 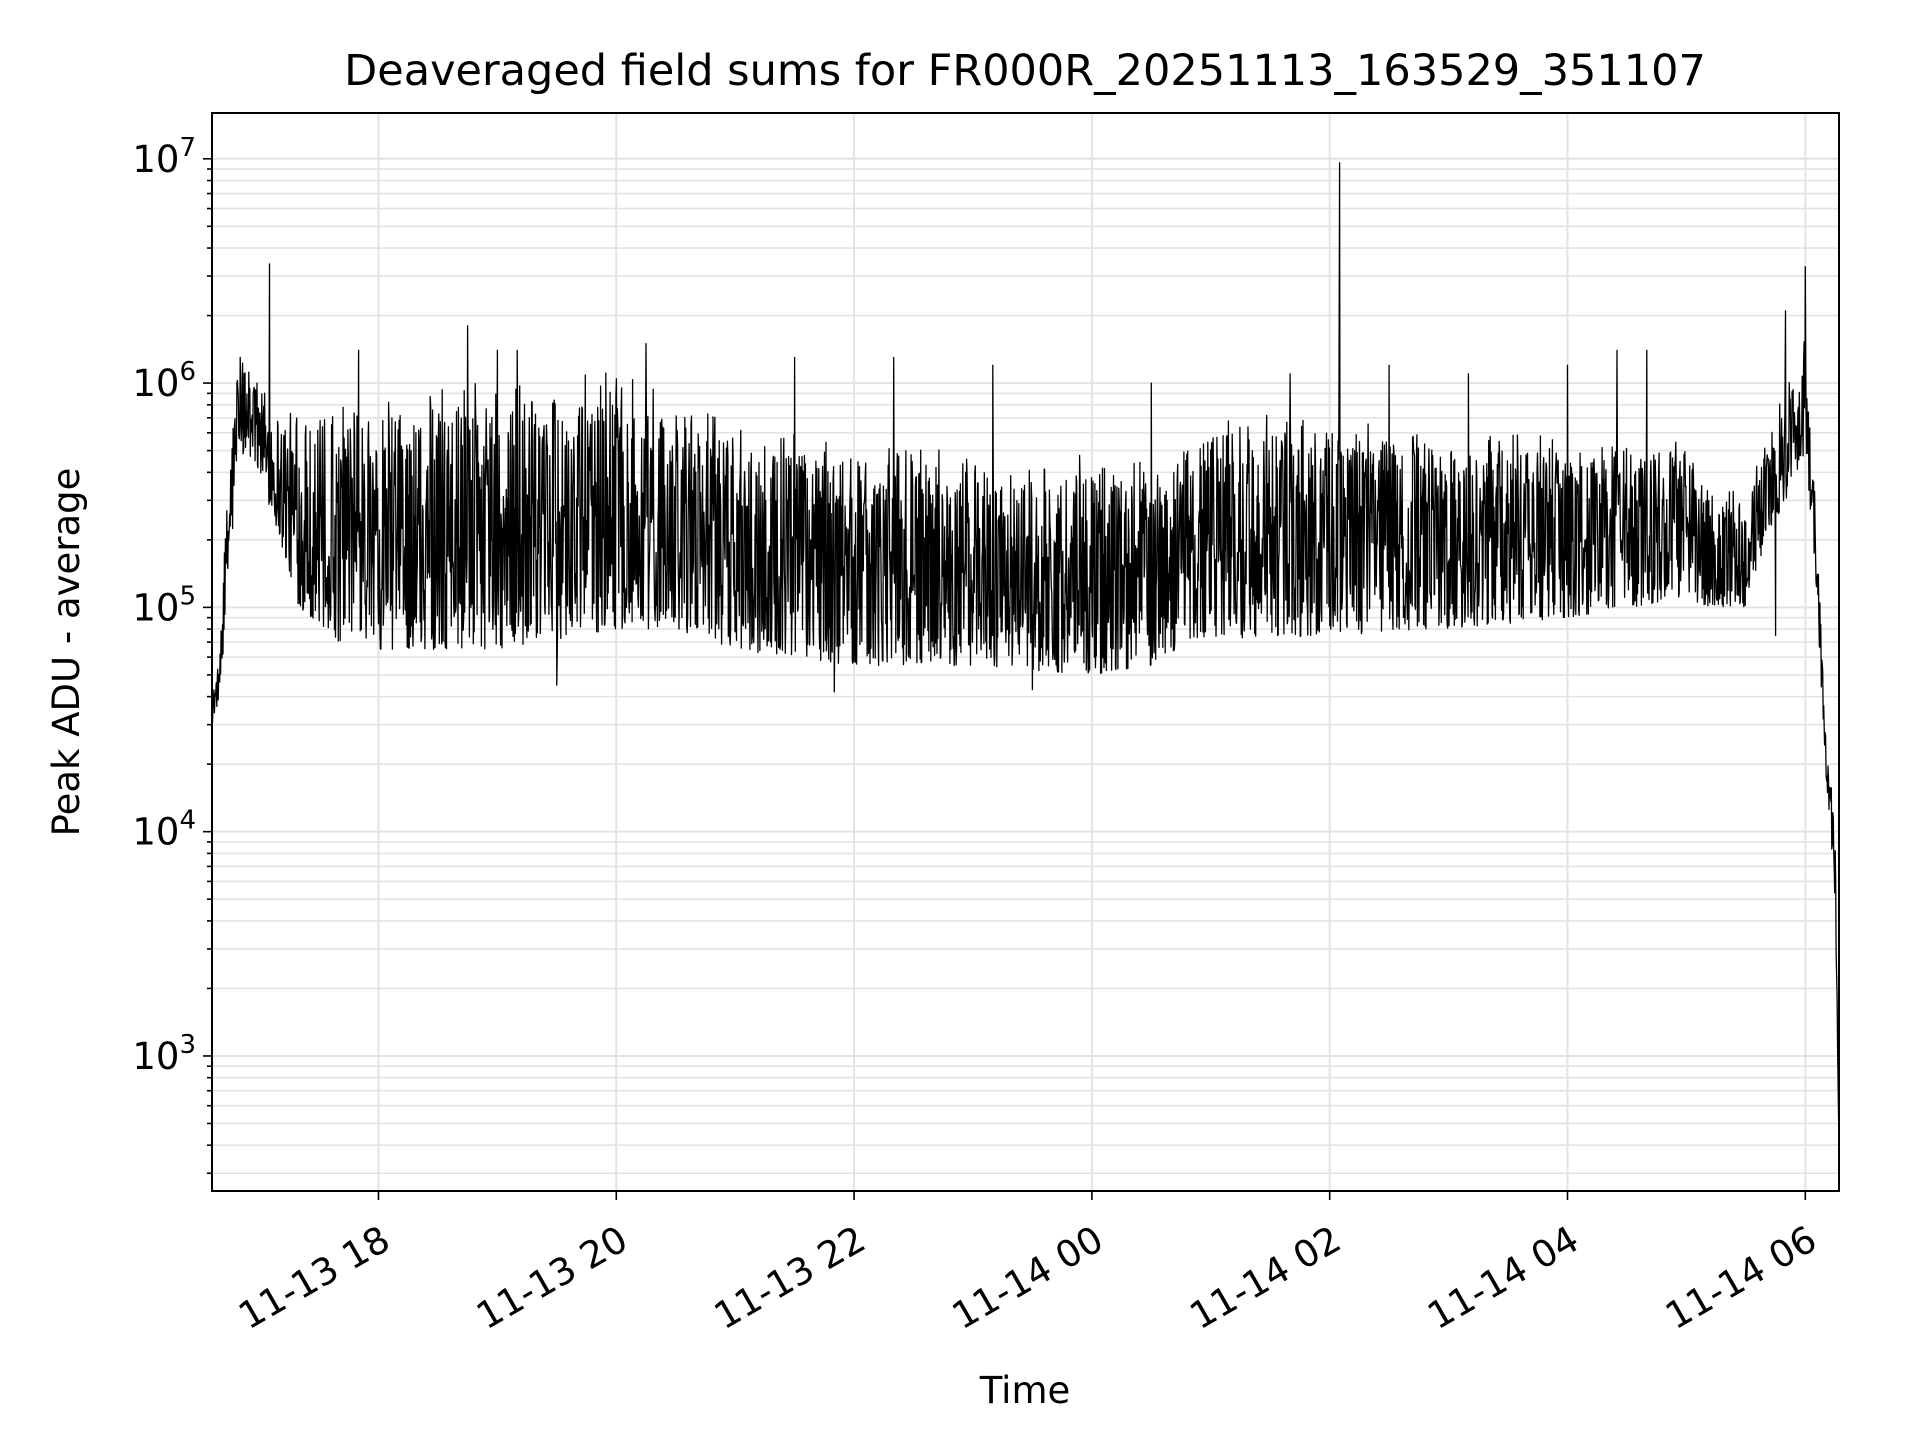 I want to click on y-tick-label: 103, so click(x=164, y=1054).